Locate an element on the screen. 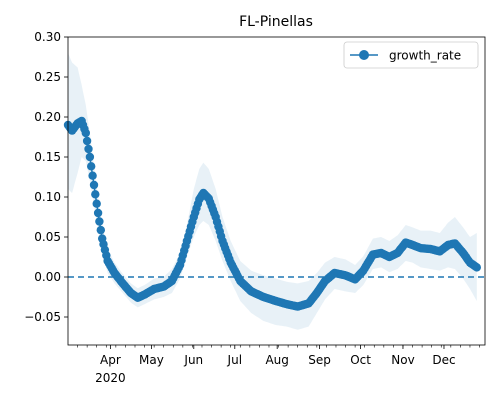  x-tick-label: Nov is located at coordinates (402, 360).